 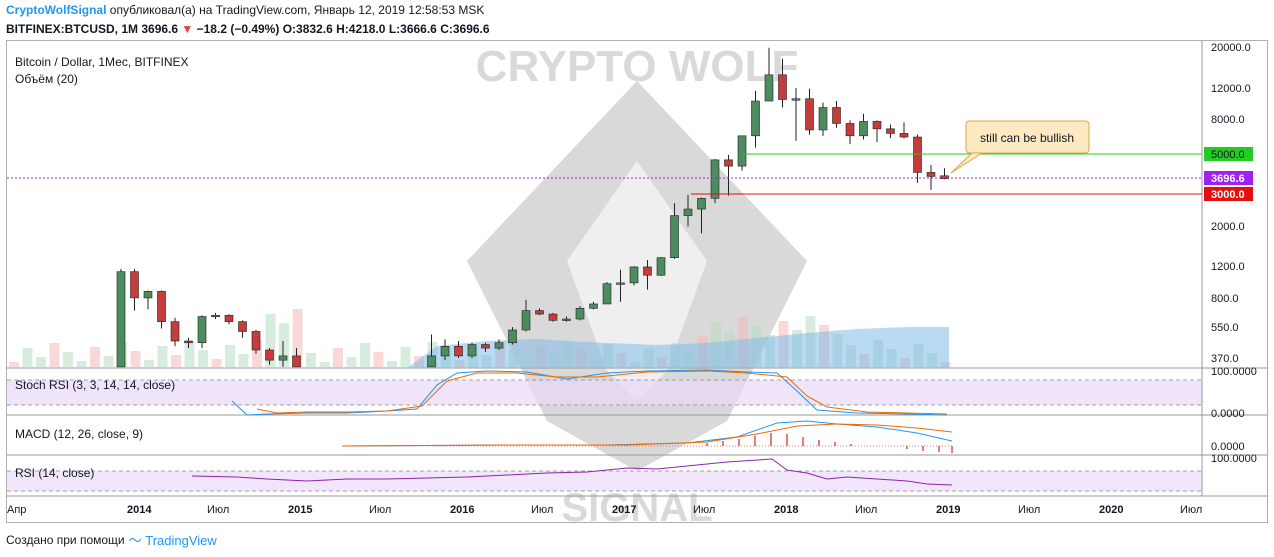 I want to click on time-tick: 2020, so click(x=1111, y=510).